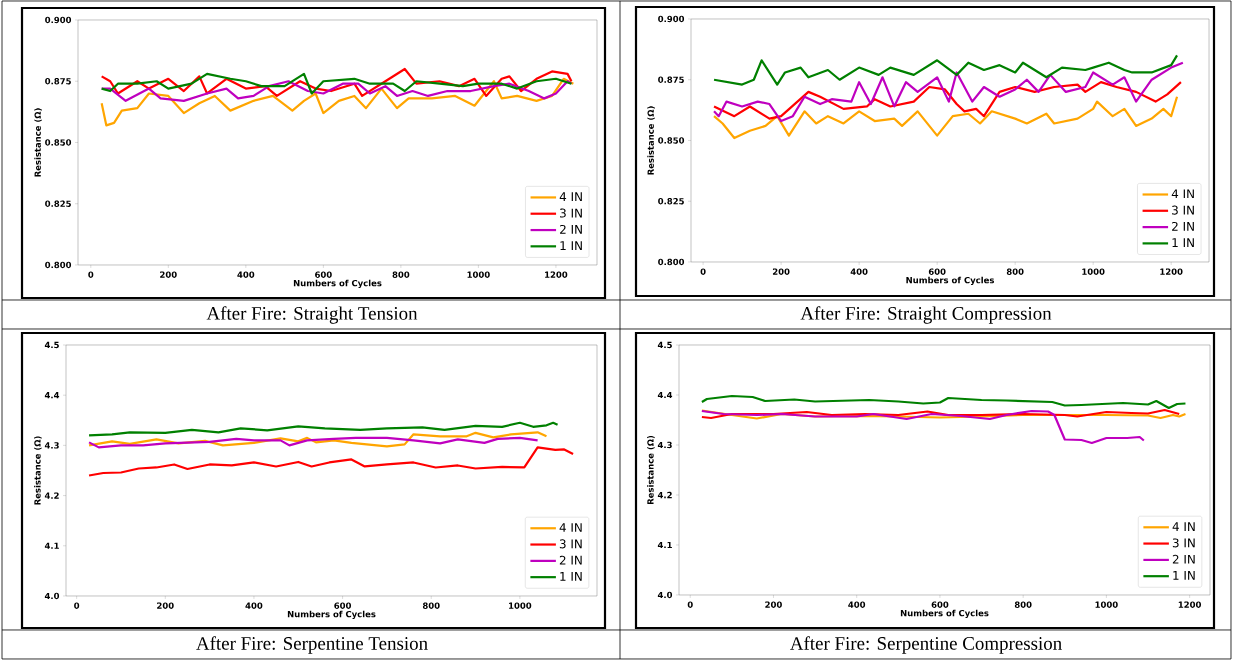 The image size is (1233, 660). Describe the element at coordinates (926, 315) in the screenshot. I see `text: After Fire: Straight Compression` at that location.